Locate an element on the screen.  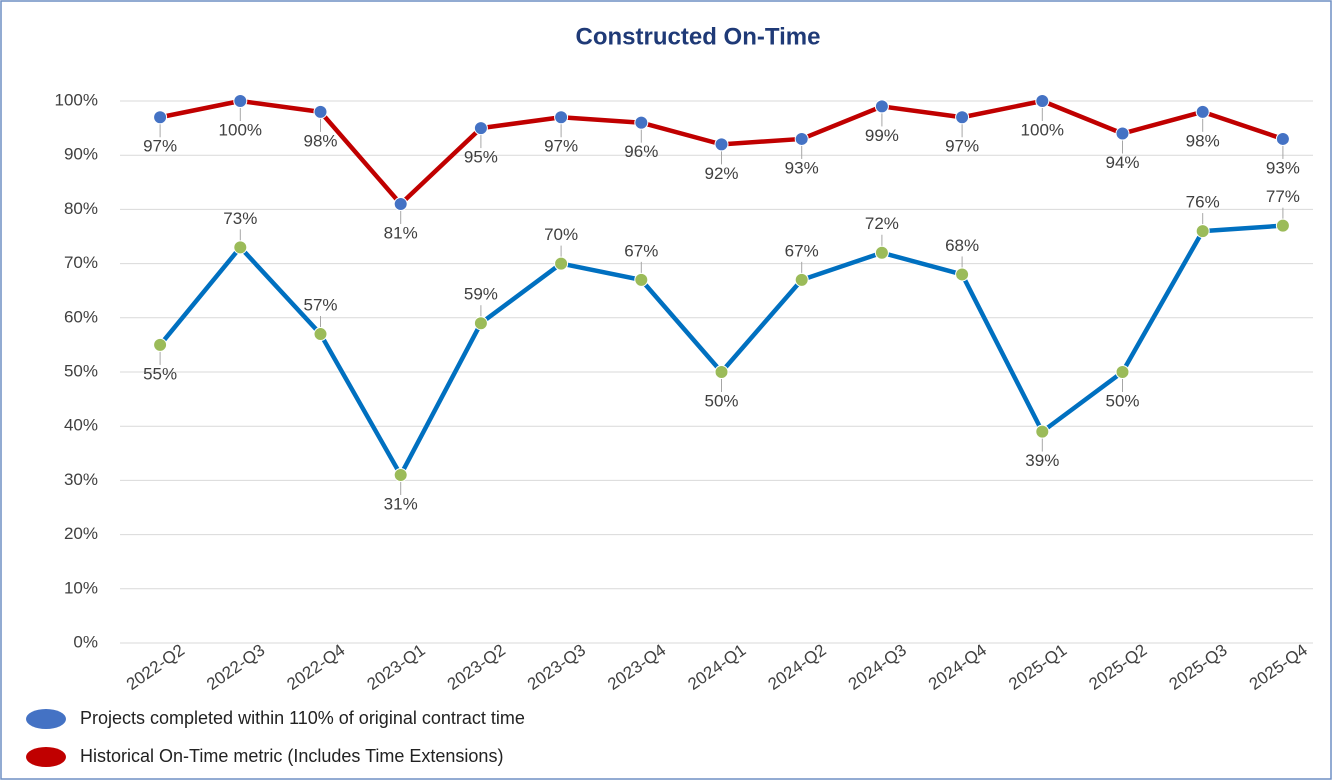
data-label: 77% is located at coordinates (1283, 196).